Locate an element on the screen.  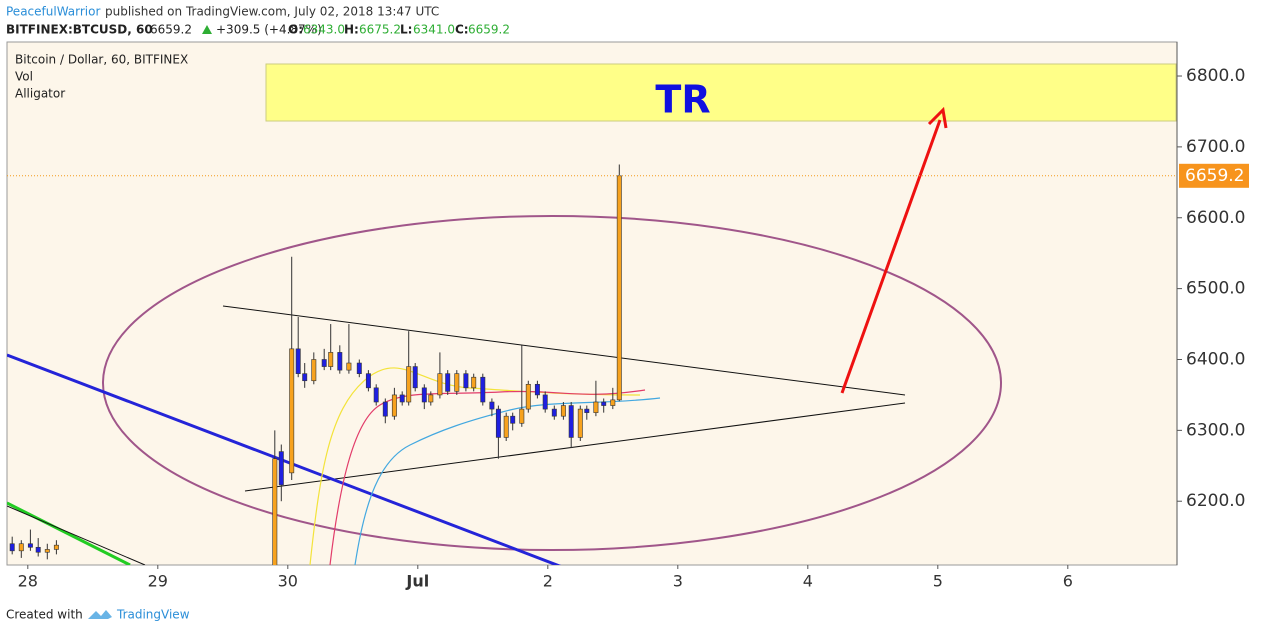
y-tick-label: 6800.0 is located at coordinates (1215, 76).